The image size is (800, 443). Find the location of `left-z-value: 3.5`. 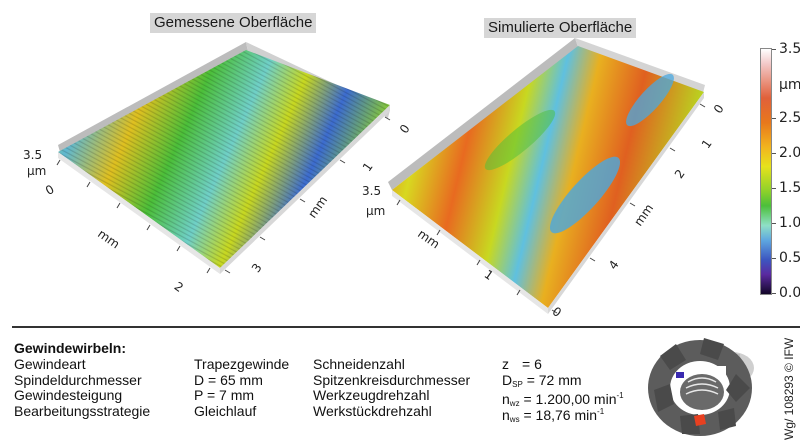

left-z-value: 3.5 is located at coordinates (33, 155).